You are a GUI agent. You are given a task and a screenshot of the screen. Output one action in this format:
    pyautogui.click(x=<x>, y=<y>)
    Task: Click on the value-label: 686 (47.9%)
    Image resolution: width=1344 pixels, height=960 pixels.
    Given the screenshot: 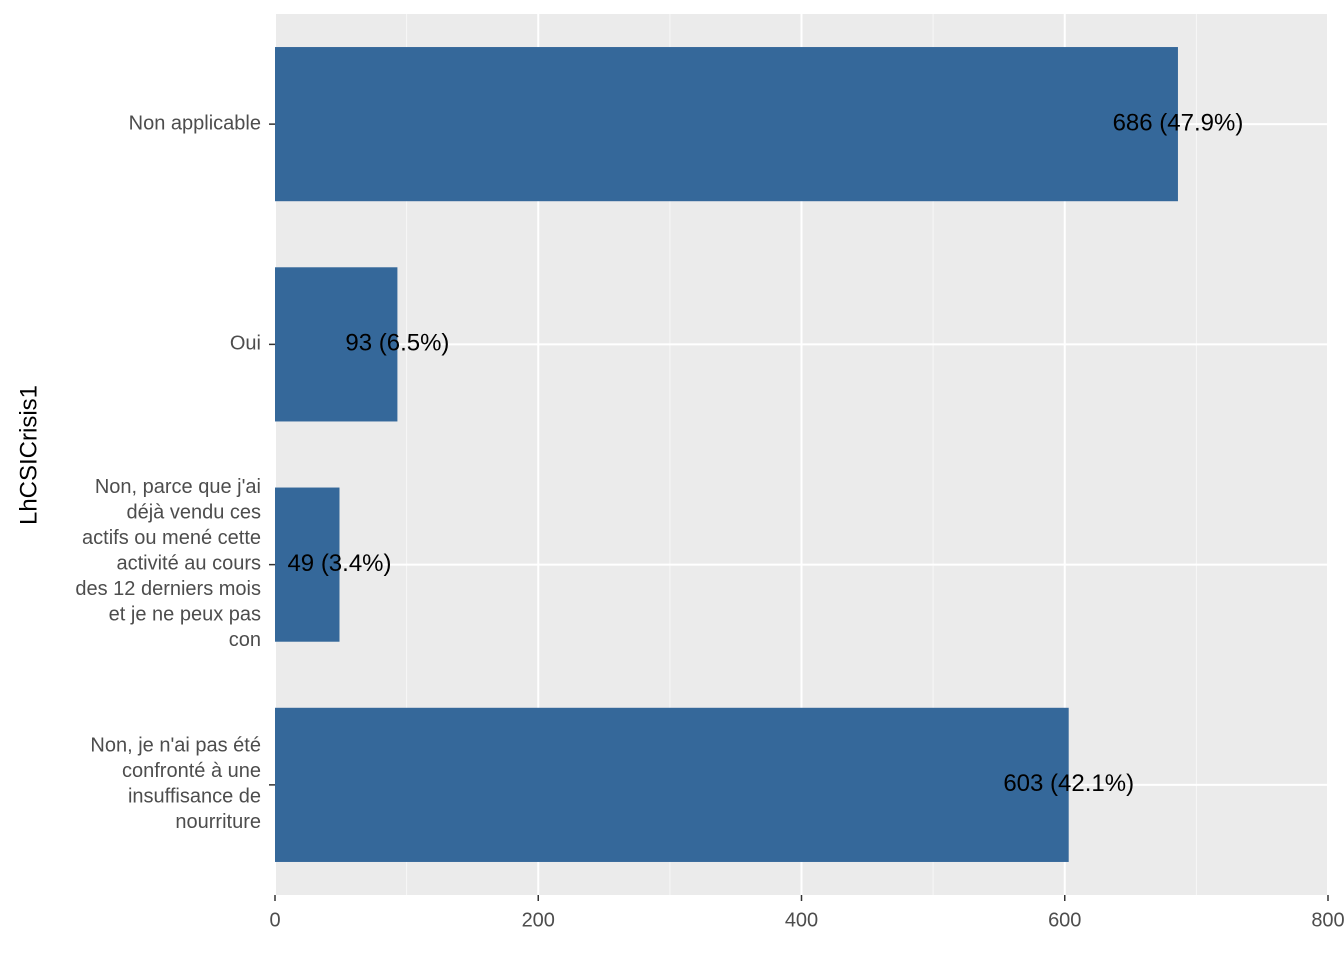 What is the action you would take?
    pyautogui.click(x=1178, y=122)
    